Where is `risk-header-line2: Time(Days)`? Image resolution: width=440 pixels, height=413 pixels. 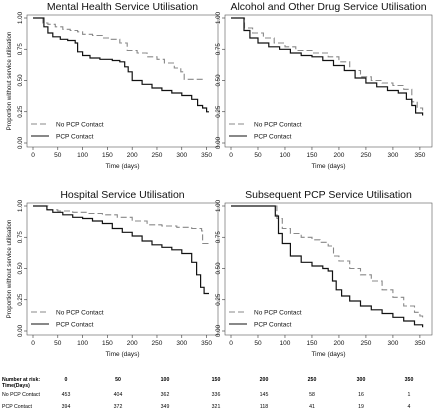
risk-header-line2: Time(Days) is located at coordinates (16, 386).